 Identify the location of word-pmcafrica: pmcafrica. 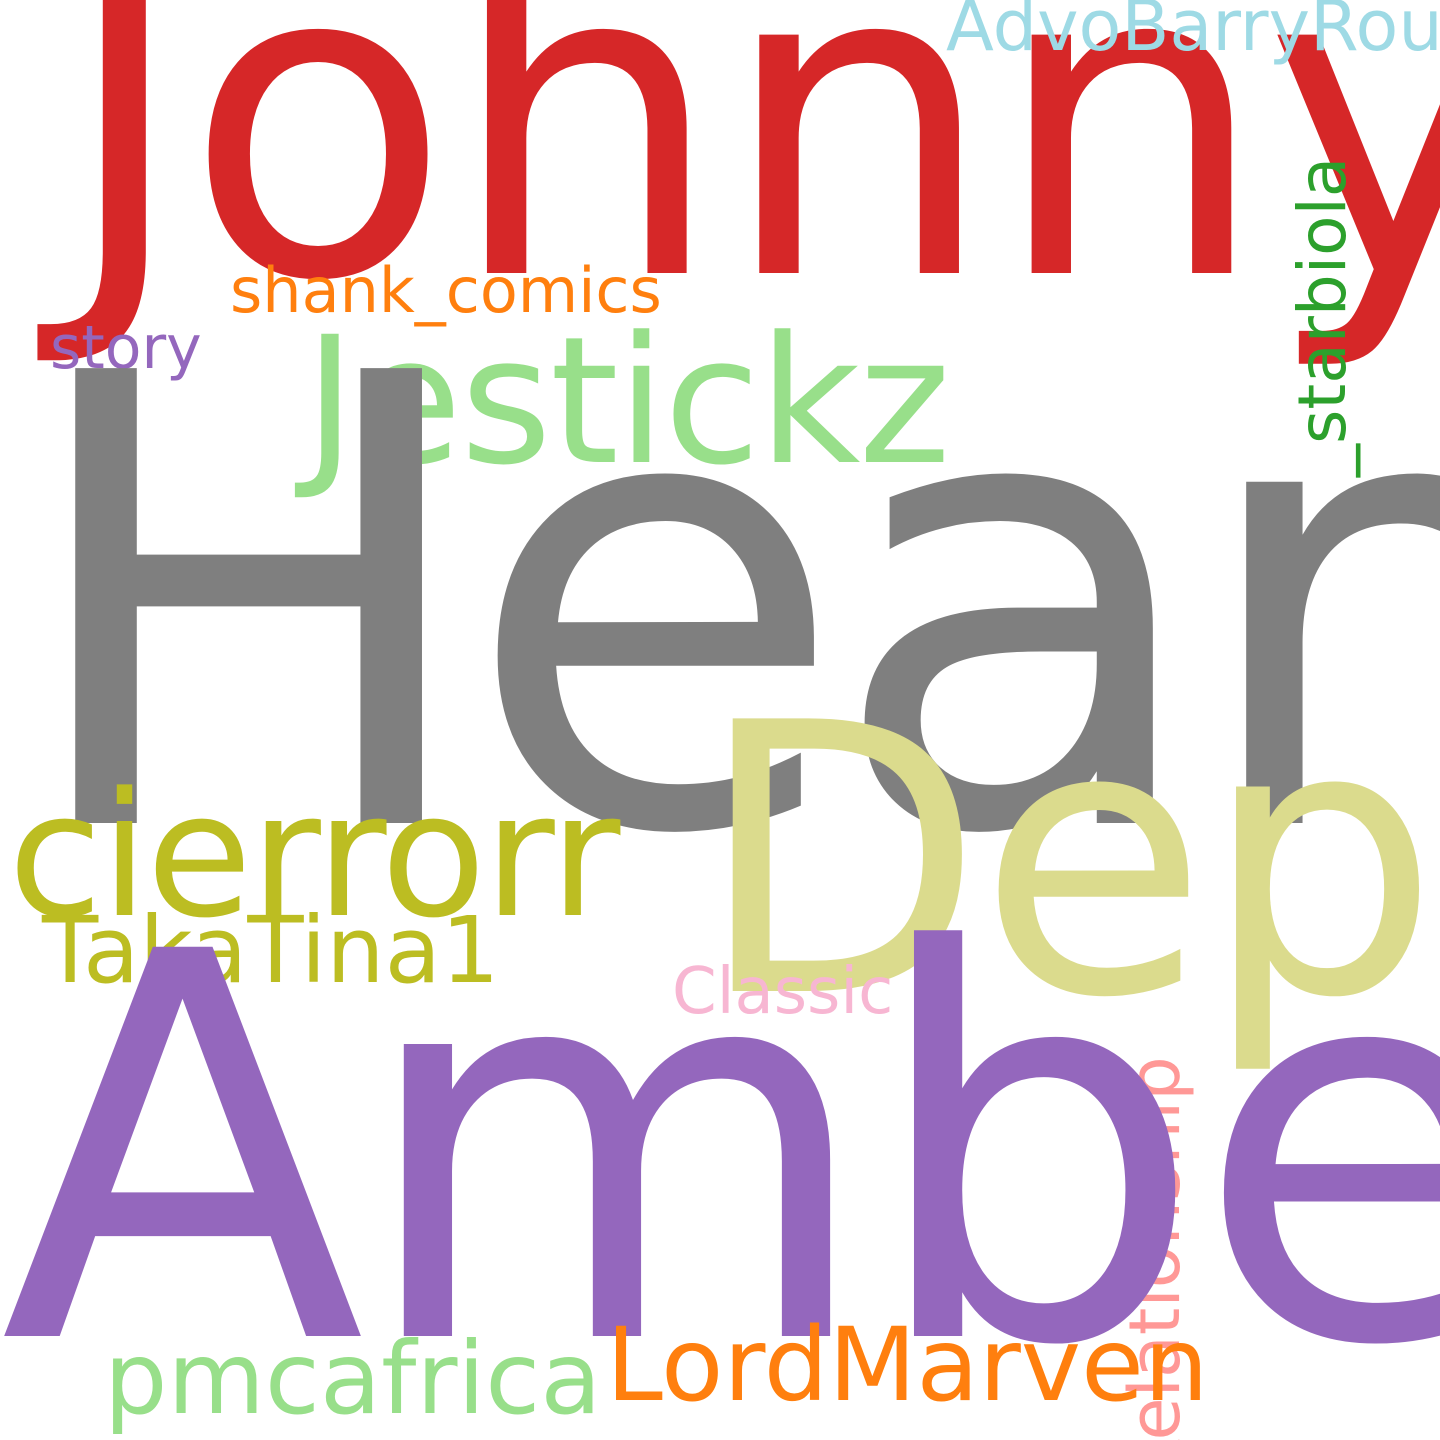
(353, 1378).